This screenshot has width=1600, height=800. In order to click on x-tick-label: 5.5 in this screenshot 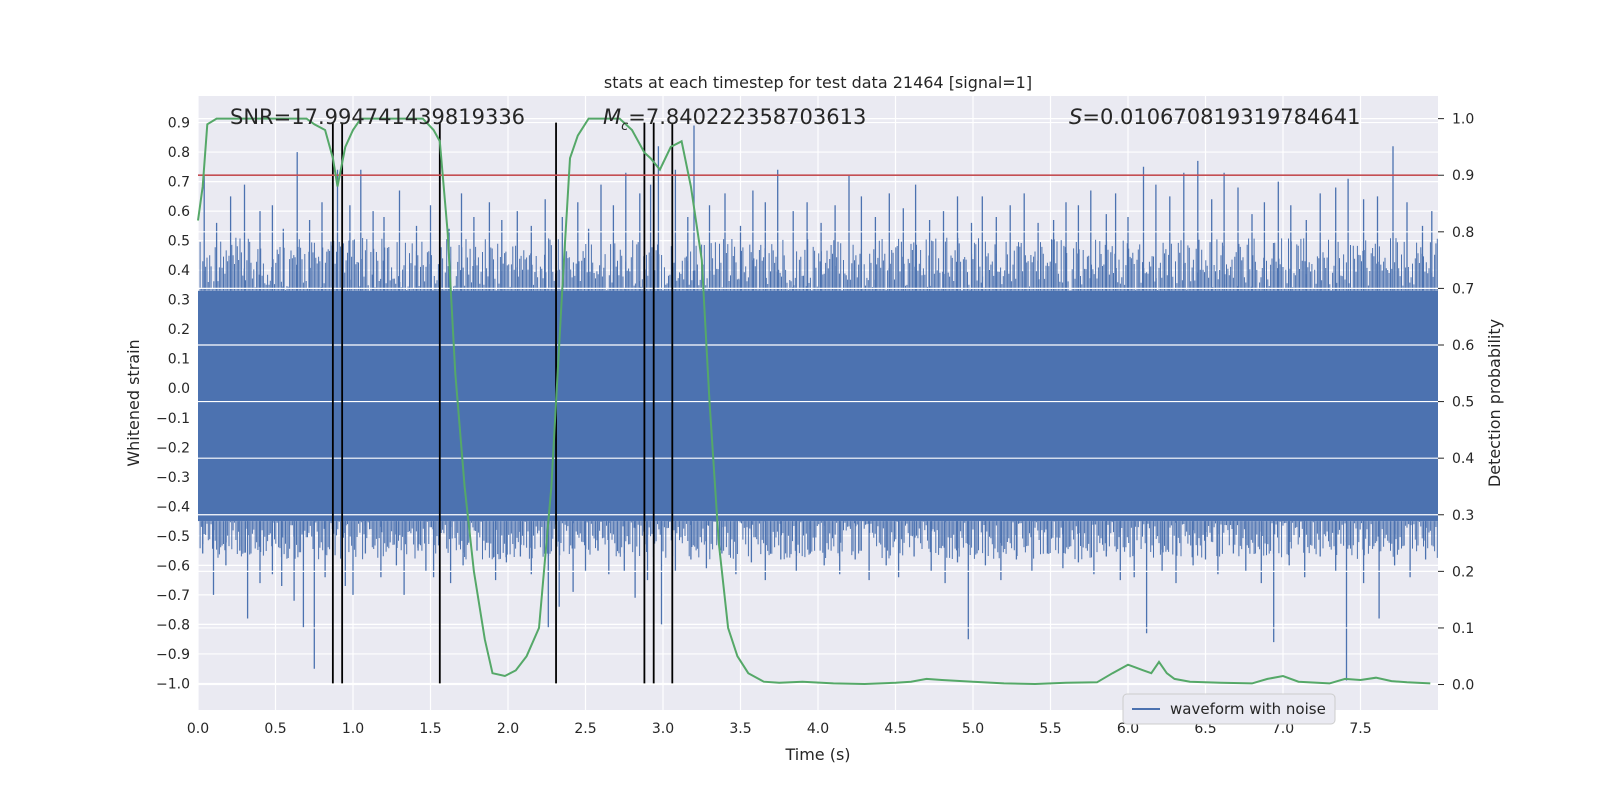, I will do `click(1050, 729)`.